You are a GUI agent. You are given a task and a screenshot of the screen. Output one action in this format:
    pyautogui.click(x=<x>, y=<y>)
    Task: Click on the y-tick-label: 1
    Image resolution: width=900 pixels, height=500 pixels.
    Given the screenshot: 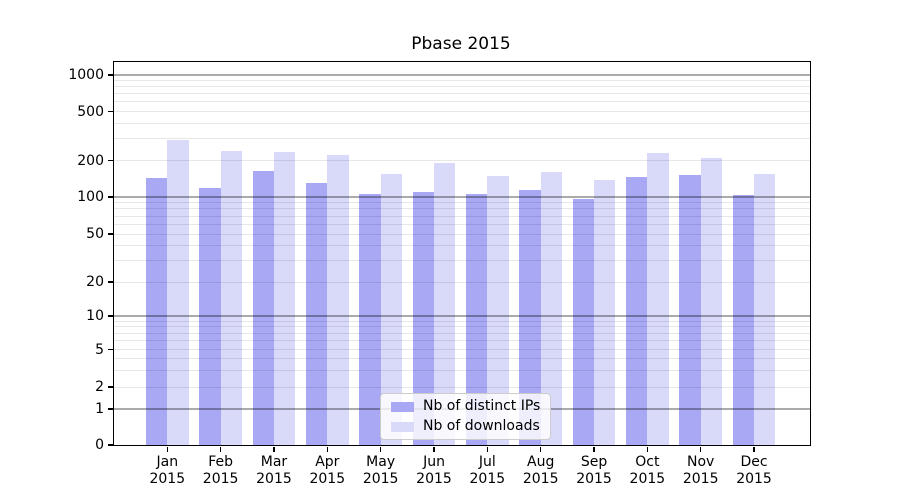 What is the action you would take?
    pyautogui.click(x=99, y=409)
    